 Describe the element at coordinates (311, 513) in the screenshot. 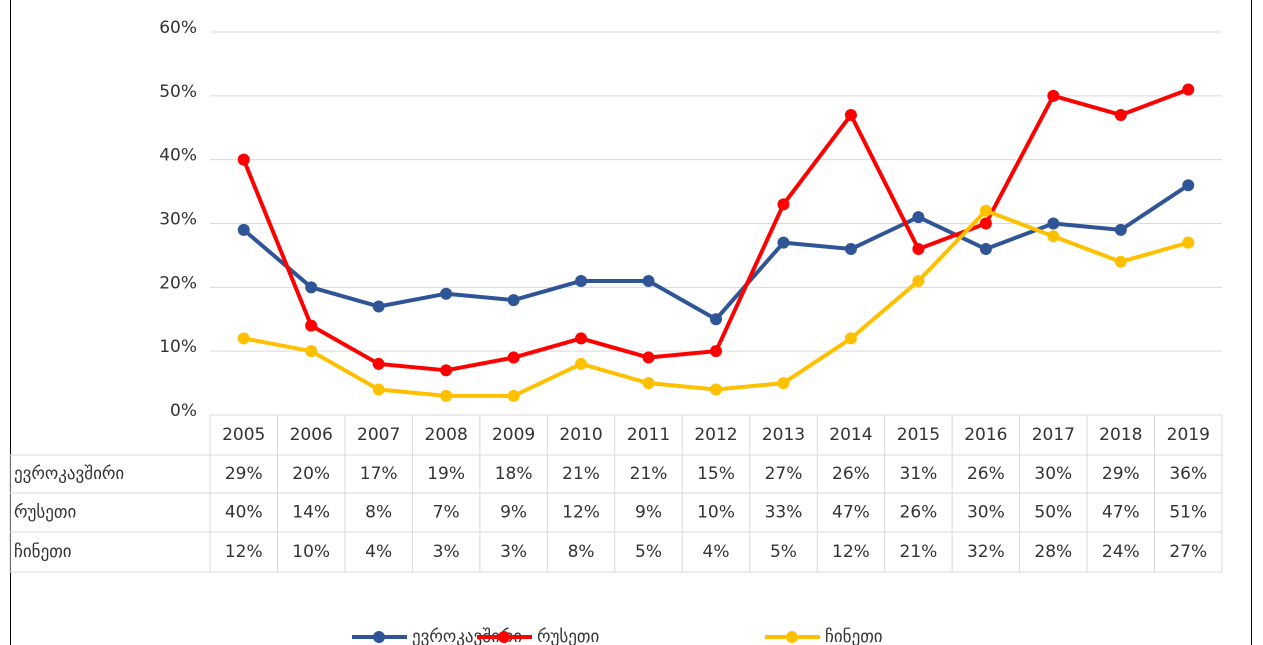

I see `data-label: 14%` at that location.